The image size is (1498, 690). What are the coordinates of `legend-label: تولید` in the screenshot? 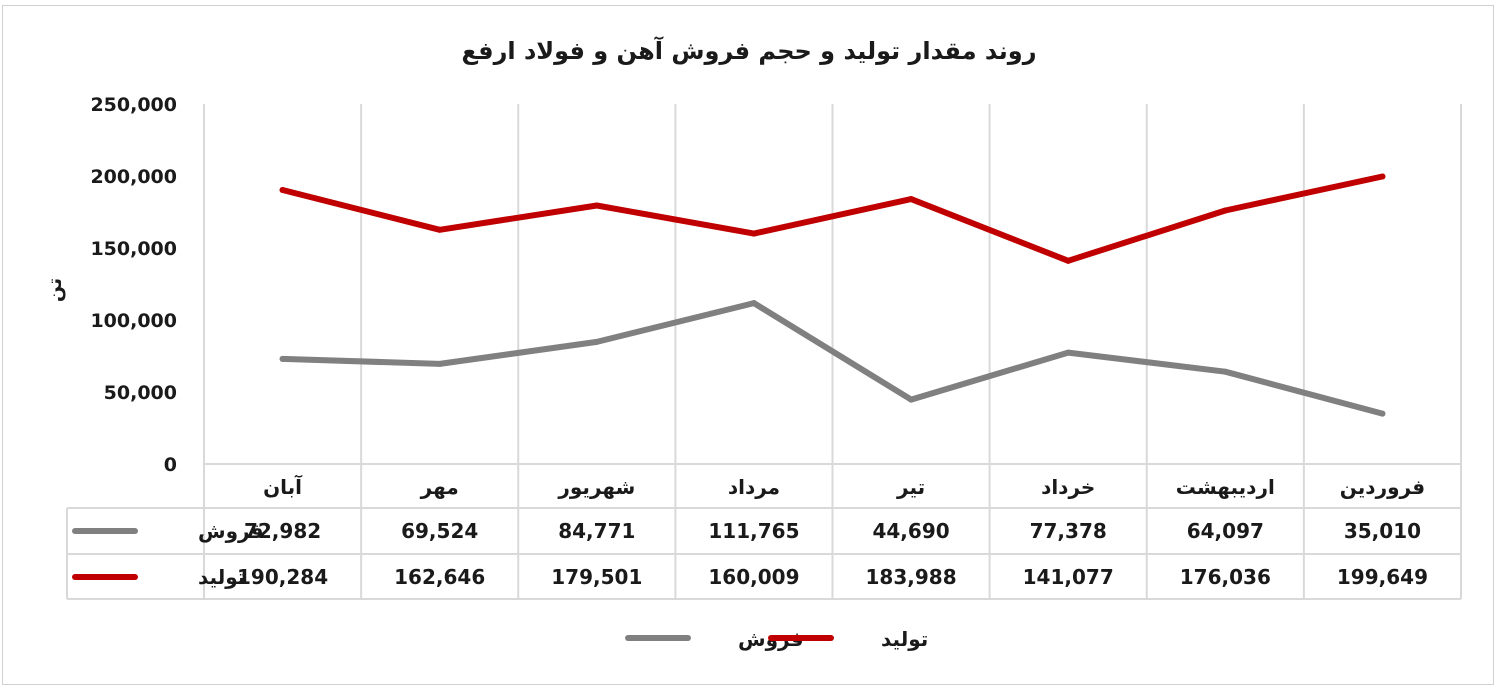 It's located at (904, 639).